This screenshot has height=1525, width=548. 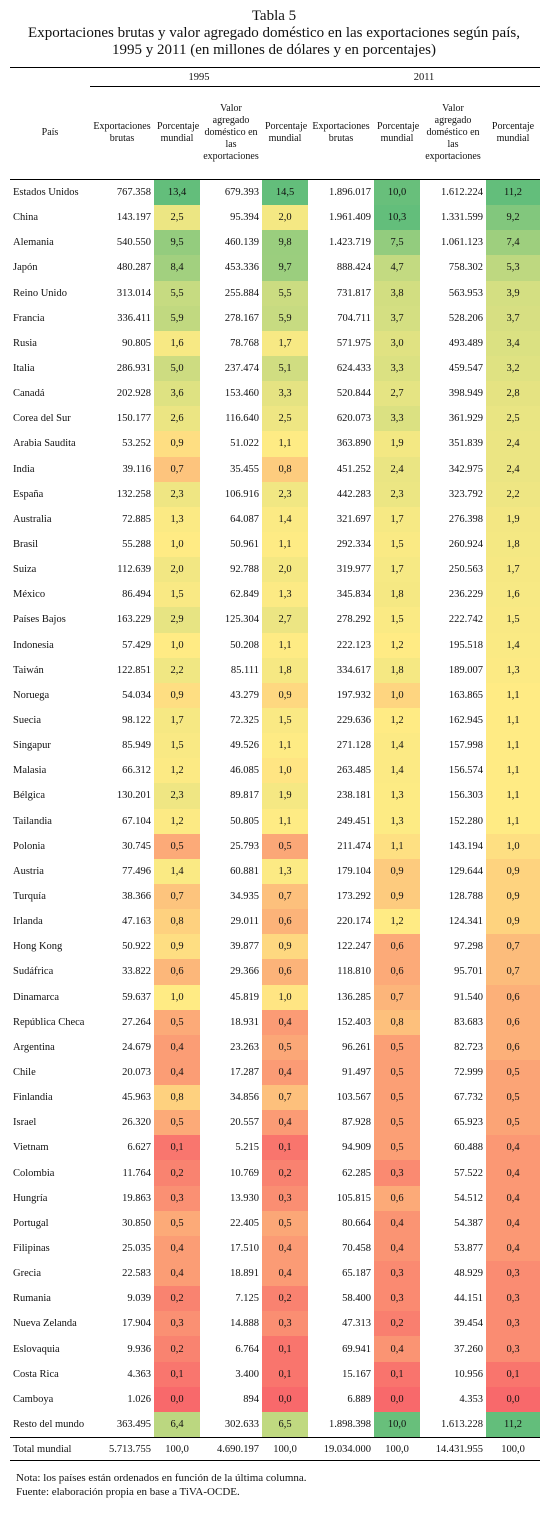 What do you see at coordinates (397, 670) in the screenshot?
I see `percentage-cell: 1,8` at bounding box center [397, 670].